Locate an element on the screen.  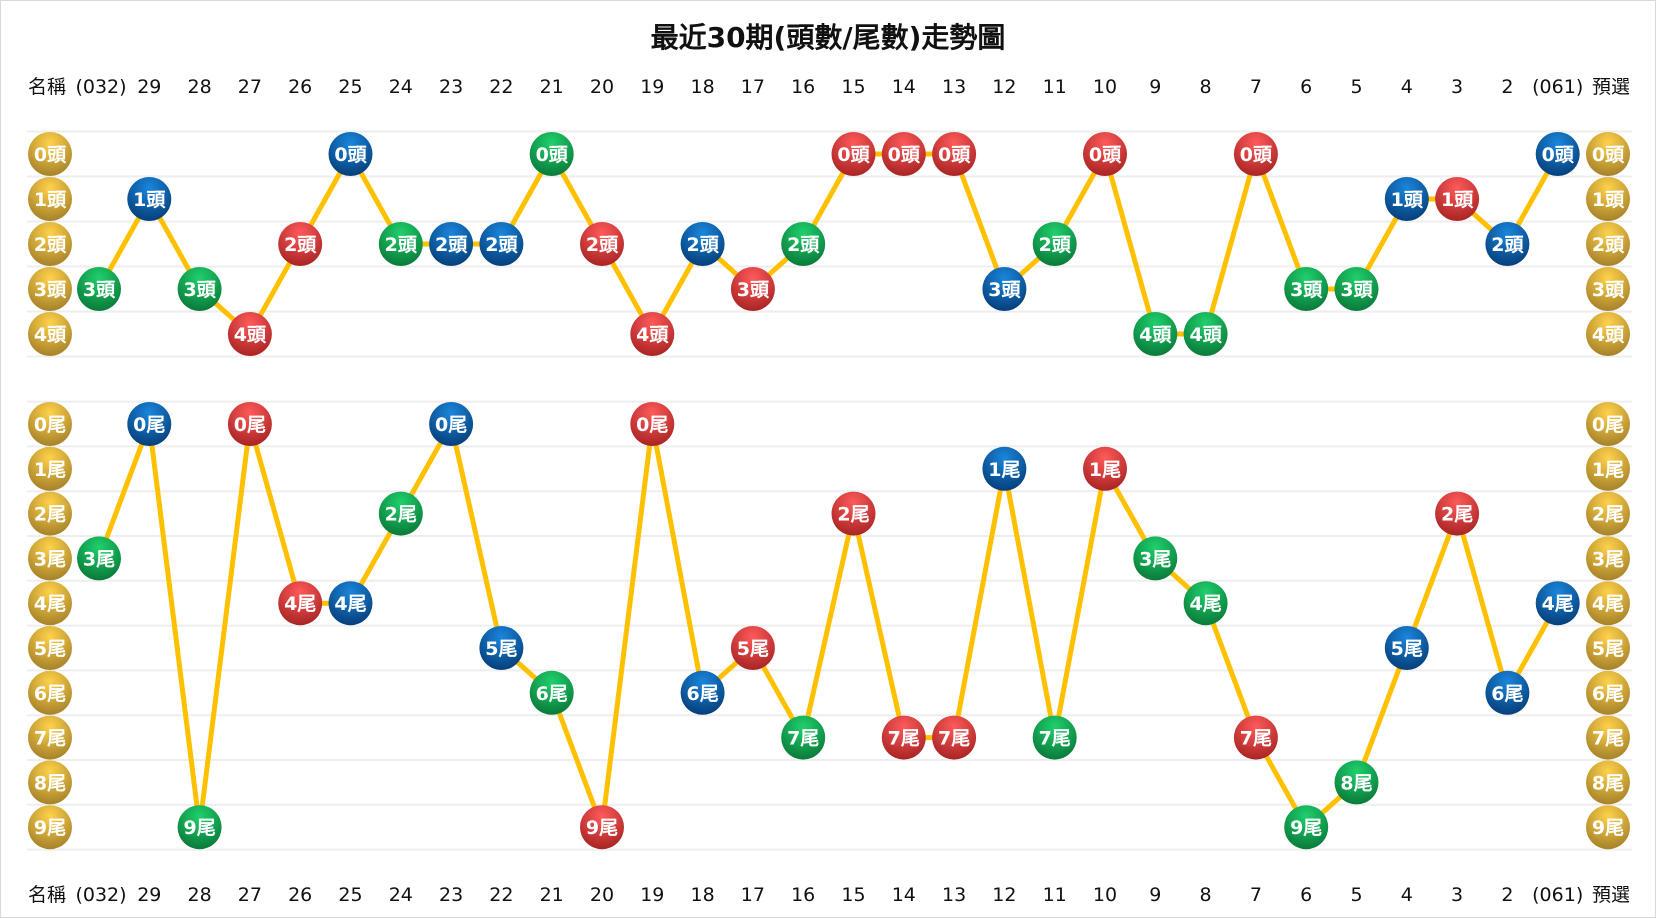
header-period-label: 2 is located at coordinates (1507, 87).